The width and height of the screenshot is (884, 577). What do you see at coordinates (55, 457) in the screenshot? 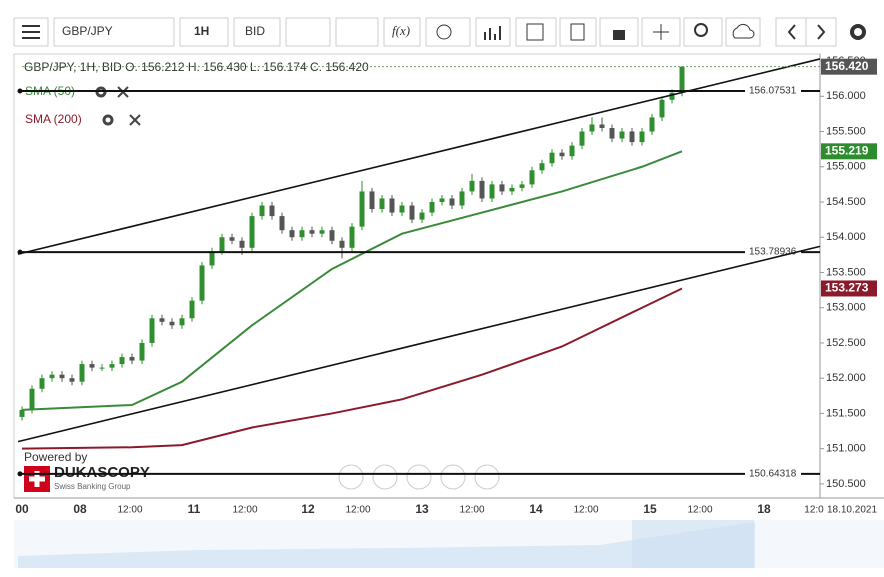
I see `powered-by: Powered by` at bounding box center [55, 457].